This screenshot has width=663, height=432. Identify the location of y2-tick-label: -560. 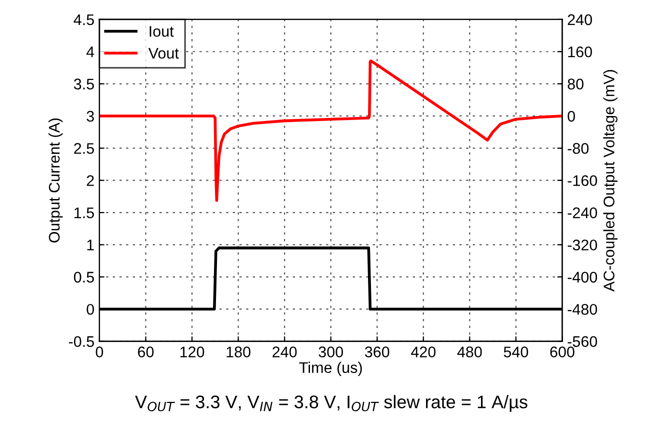
(583, 341).